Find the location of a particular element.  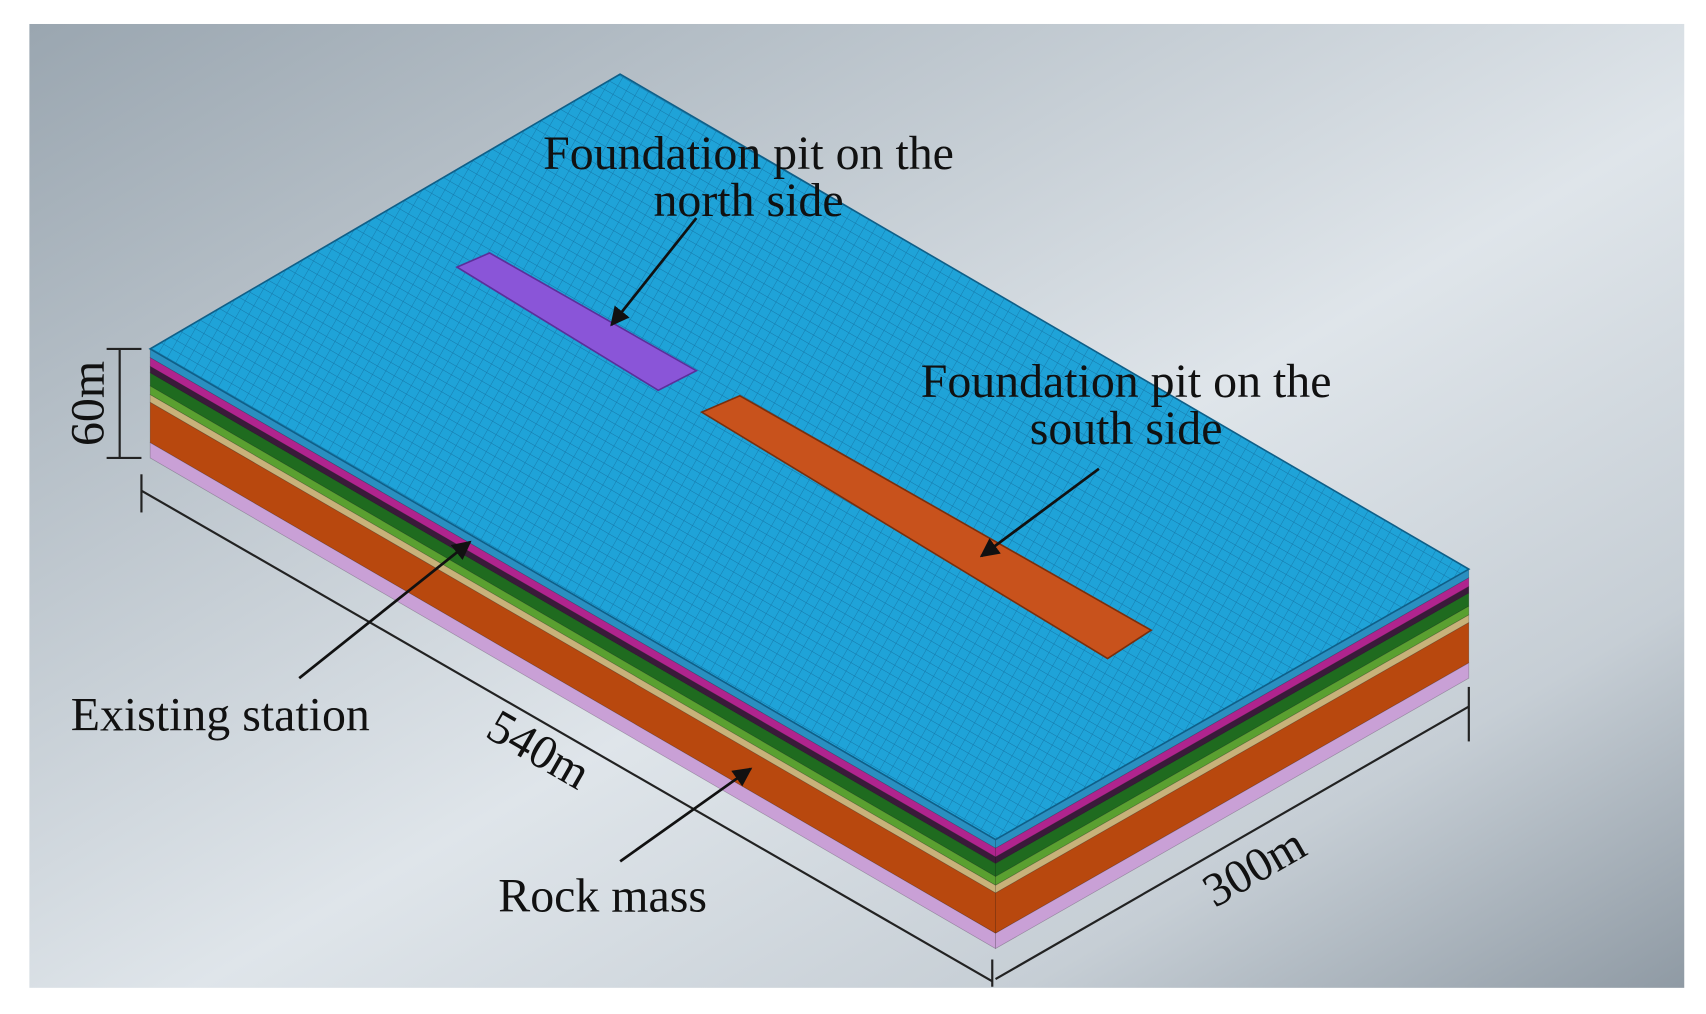

south-pit is located at coordinates (926, 527).